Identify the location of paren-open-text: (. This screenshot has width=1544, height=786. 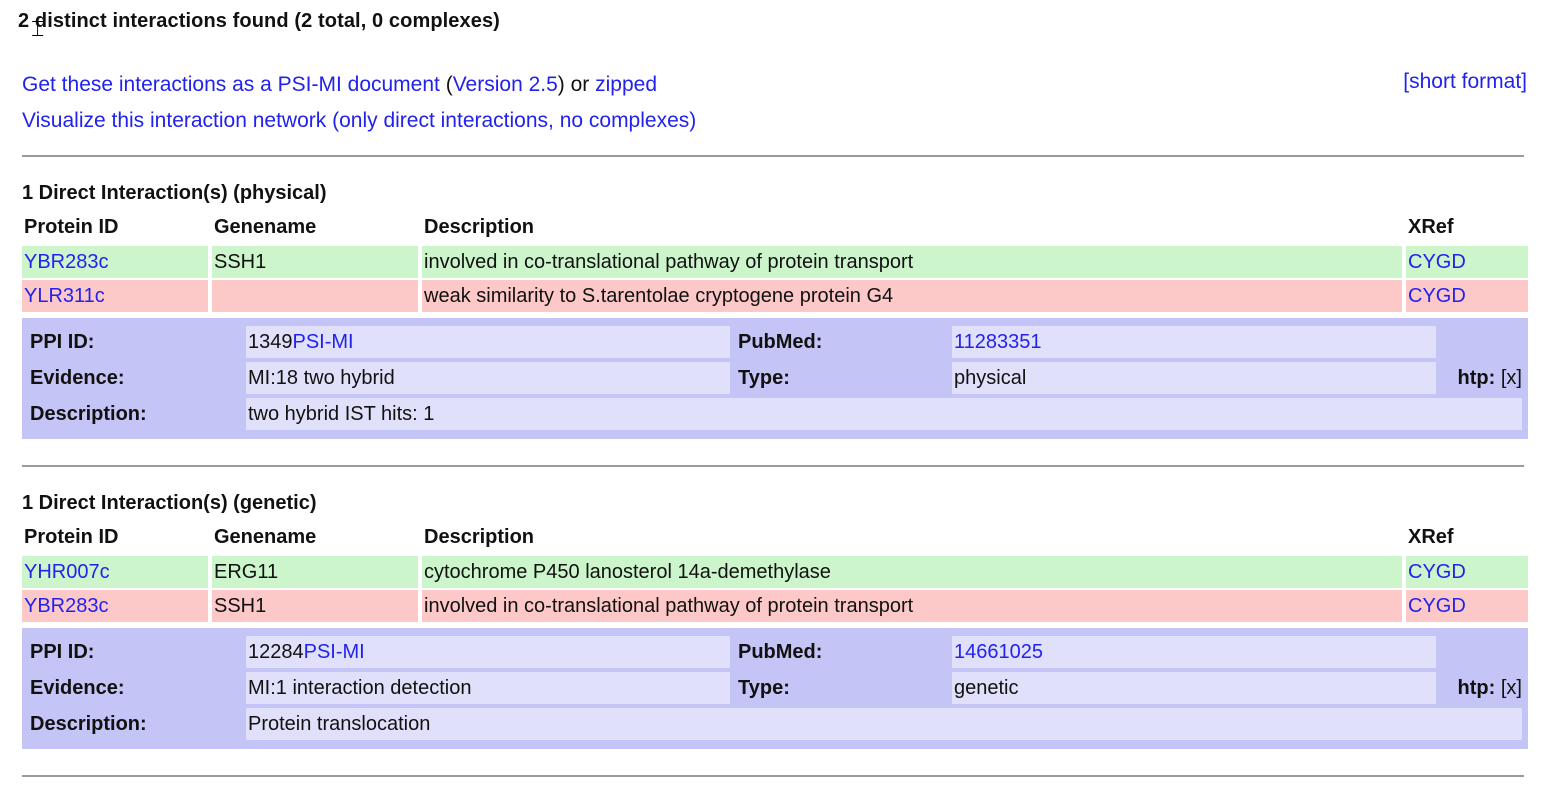
(446, 84).